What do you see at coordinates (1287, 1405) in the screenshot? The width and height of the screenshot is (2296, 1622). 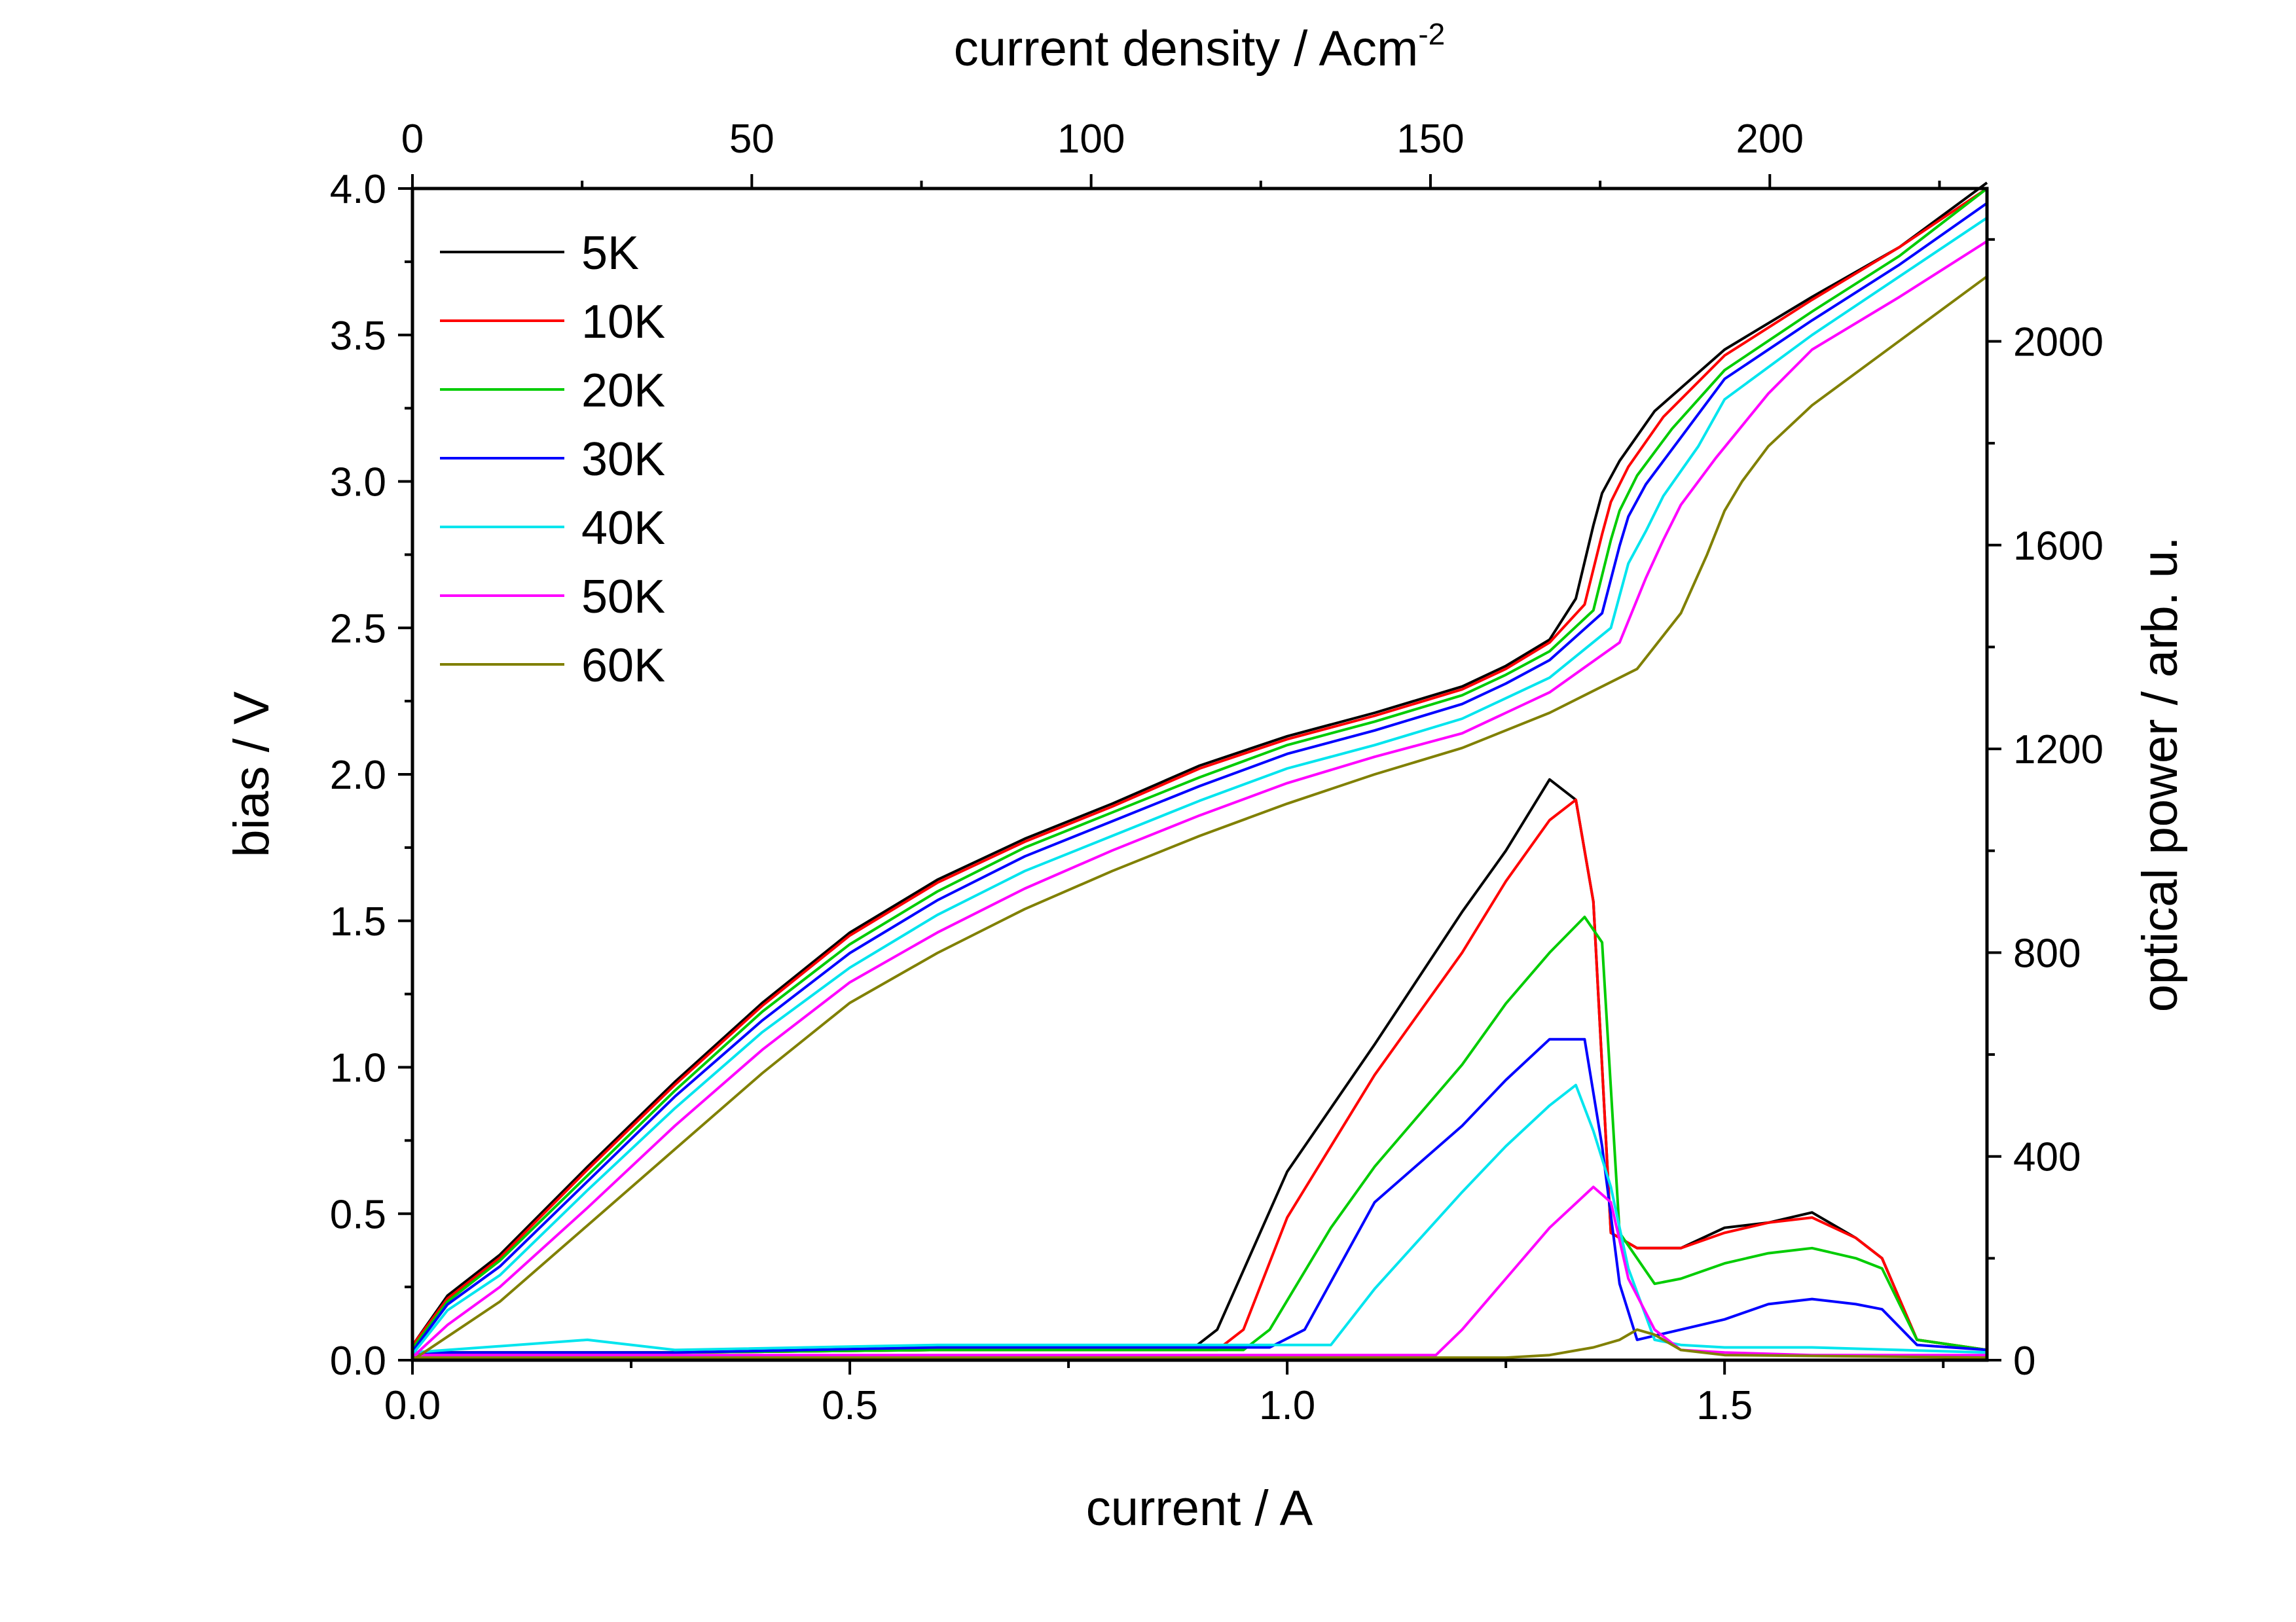 I see `x-tick-label: 1.0` at bounding box center [1287, 1405].